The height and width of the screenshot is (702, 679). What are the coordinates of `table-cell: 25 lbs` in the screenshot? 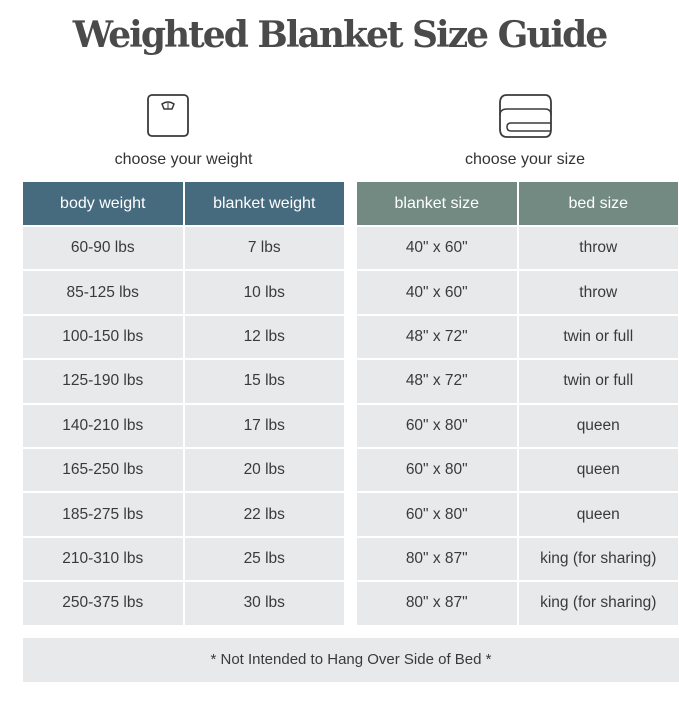 It's located at (264, 559).